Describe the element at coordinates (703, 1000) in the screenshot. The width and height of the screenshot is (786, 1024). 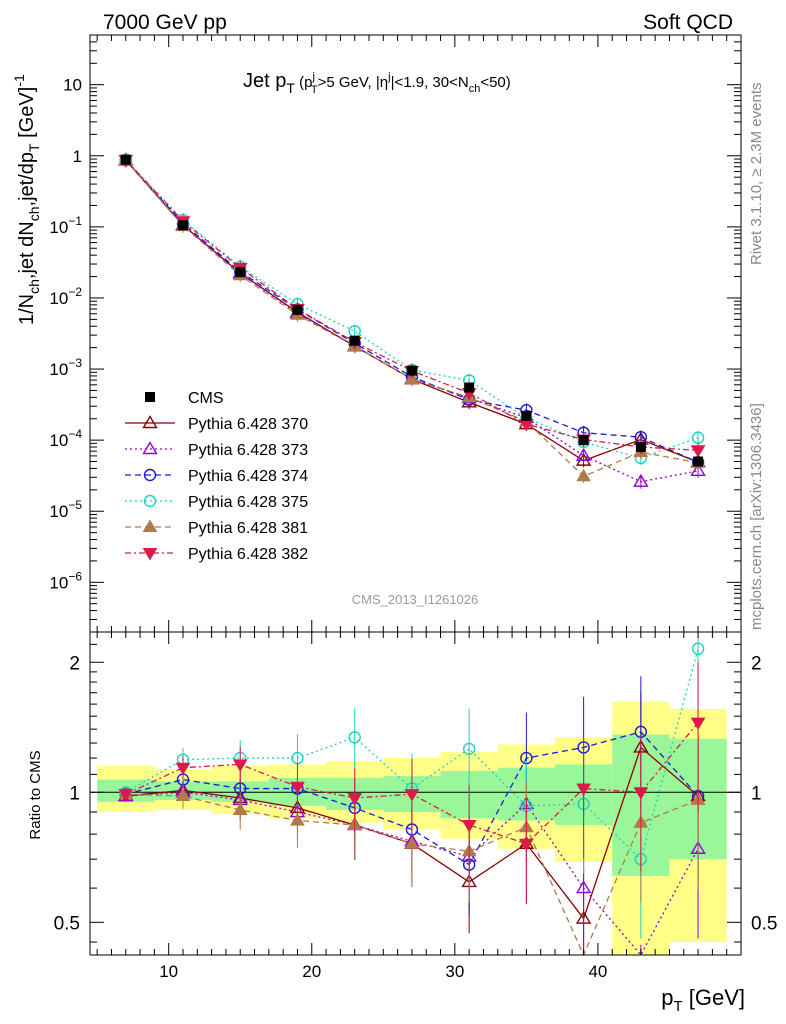
I see `x-axis-label: pT [GeV]` at that location.